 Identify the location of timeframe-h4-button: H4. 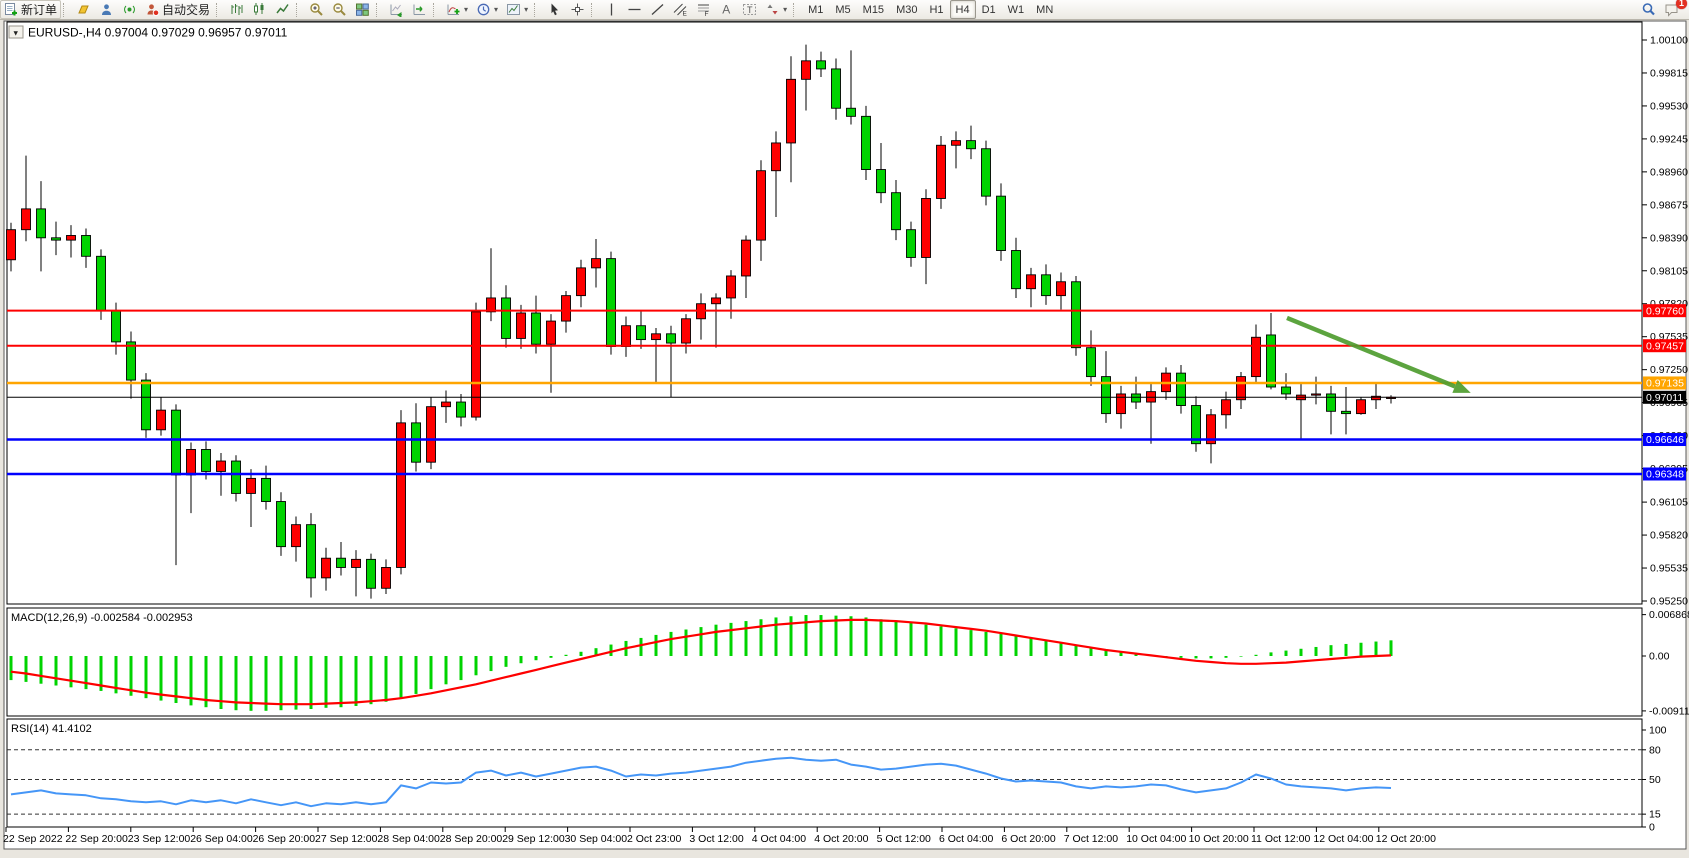
(962, 9).